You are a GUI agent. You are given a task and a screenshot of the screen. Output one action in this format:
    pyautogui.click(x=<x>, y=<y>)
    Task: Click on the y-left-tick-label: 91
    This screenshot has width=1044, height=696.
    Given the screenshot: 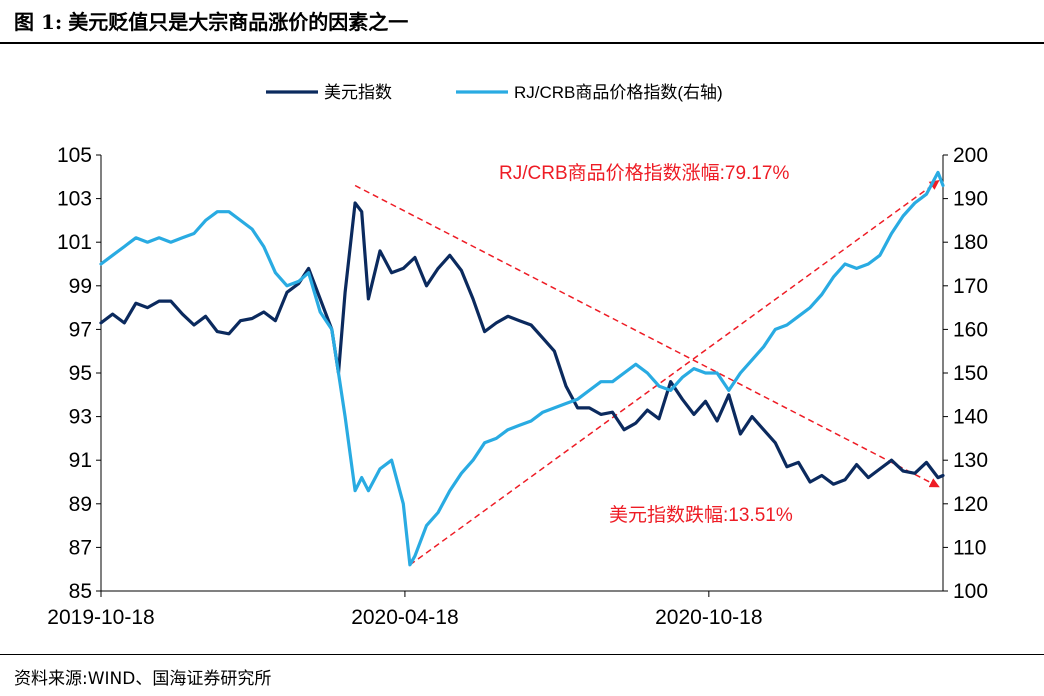 What is the action you would take?
    pyautogui.click(x=80, y=460)
    